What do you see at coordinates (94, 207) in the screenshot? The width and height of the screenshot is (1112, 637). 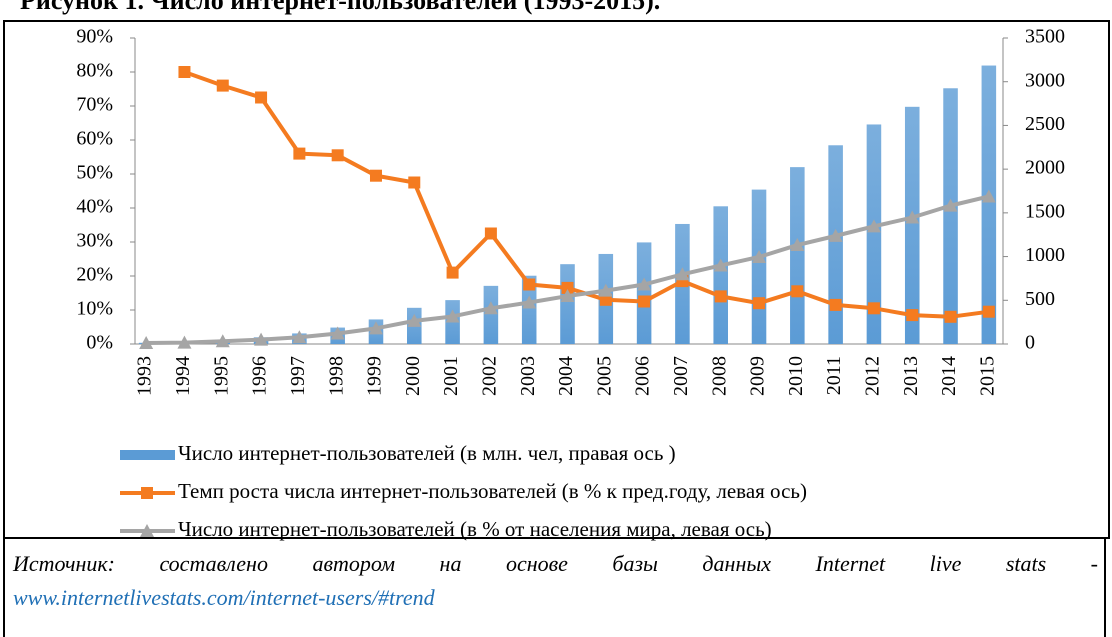 I see `y-tick-label: 40%` at bounding box center [94, 207].